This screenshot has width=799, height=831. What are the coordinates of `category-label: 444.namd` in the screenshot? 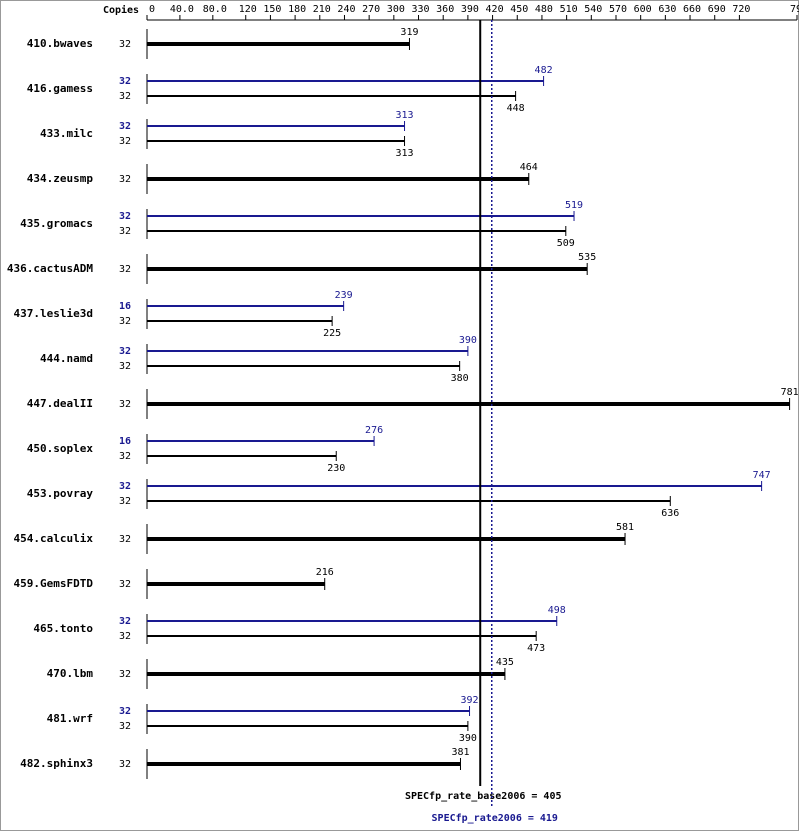 It's located at (66, 358).